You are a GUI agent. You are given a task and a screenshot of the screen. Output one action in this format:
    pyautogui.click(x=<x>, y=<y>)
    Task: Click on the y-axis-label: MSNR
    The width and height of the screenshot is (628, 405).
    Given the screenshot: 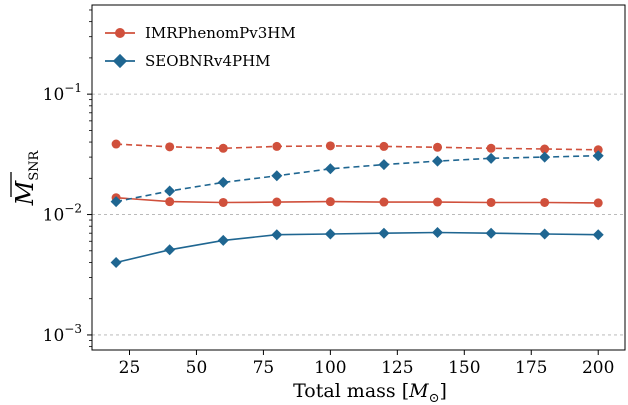 What is the action you would take?
    pyautogui.click(x=26, y=177)
    